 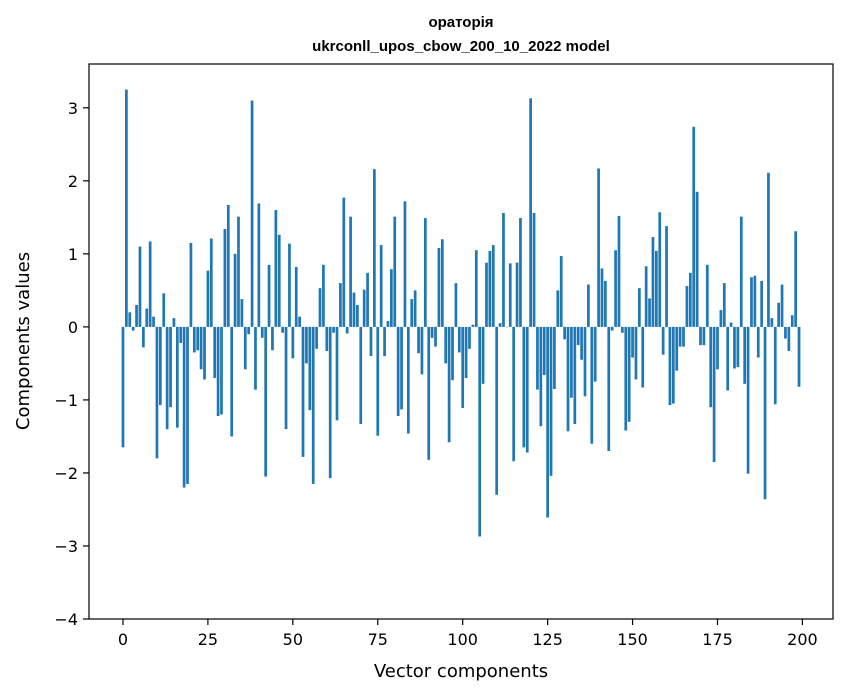 What do you see at coordinates (293, 639) in the screenshot?
I see `x-tick-label-50: 50` at bounding box center [293, 639].